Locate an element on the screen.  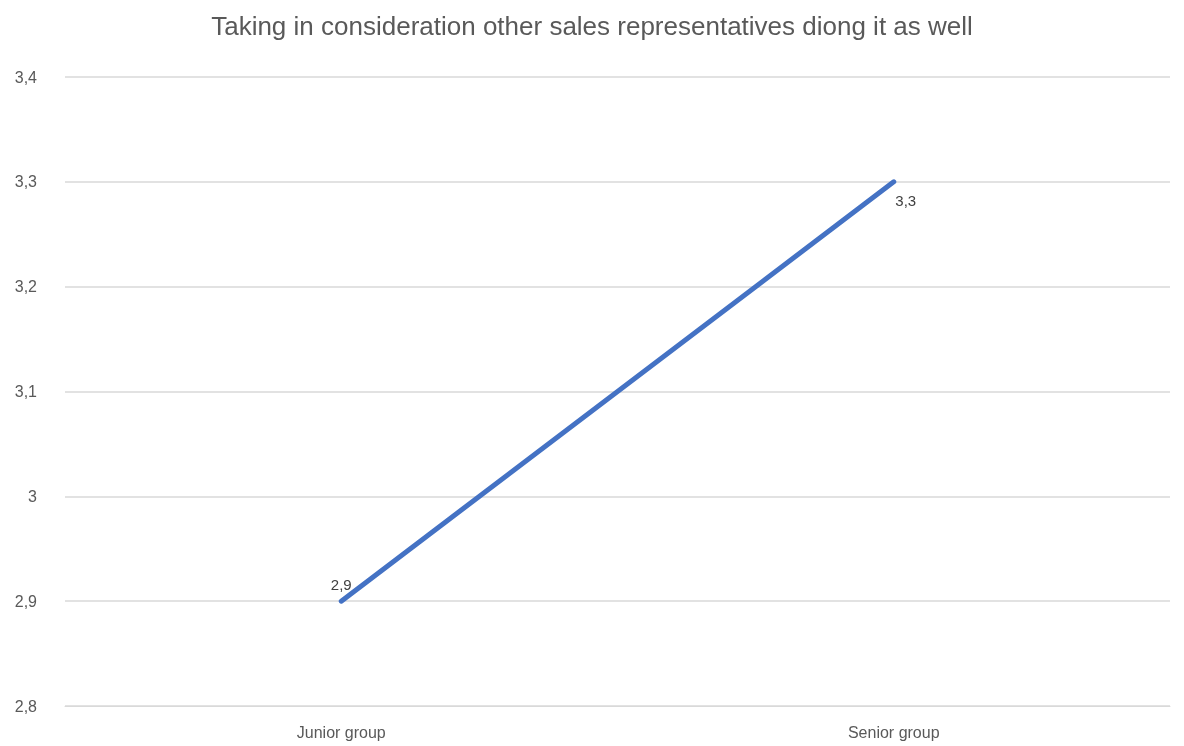
chart-title: Taking in consideration other sales representatives diong it as well is located at coordinates (592, 26).